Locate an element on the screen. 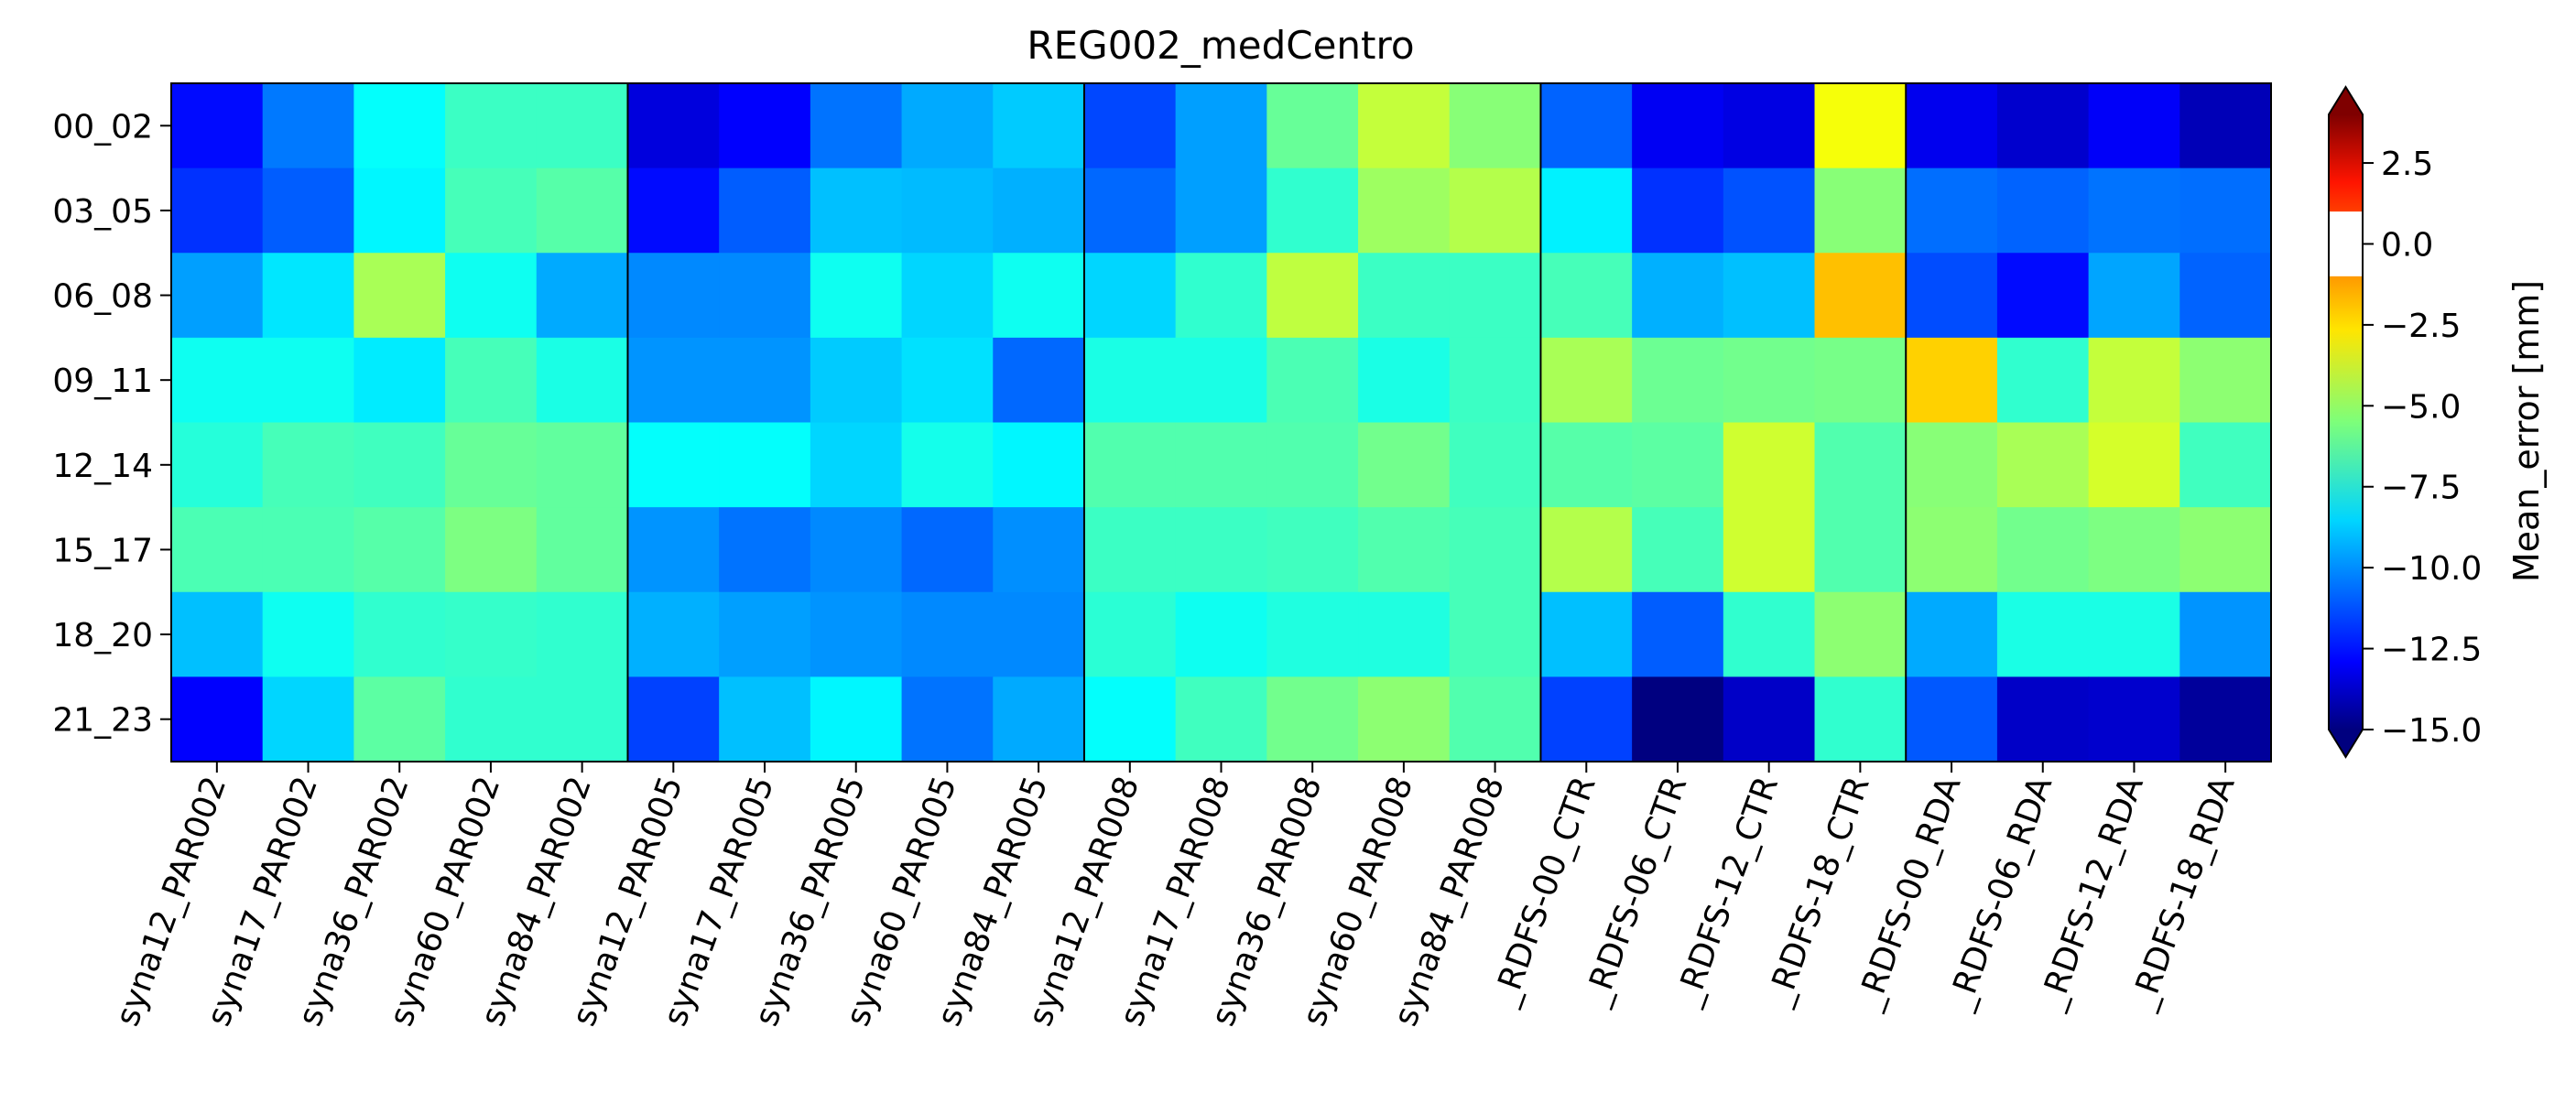 Image resolution: width=2576 pixels, height=1114 pixels. colorbar-tick-label: −10.0 is located at coordinates (2431, 569).